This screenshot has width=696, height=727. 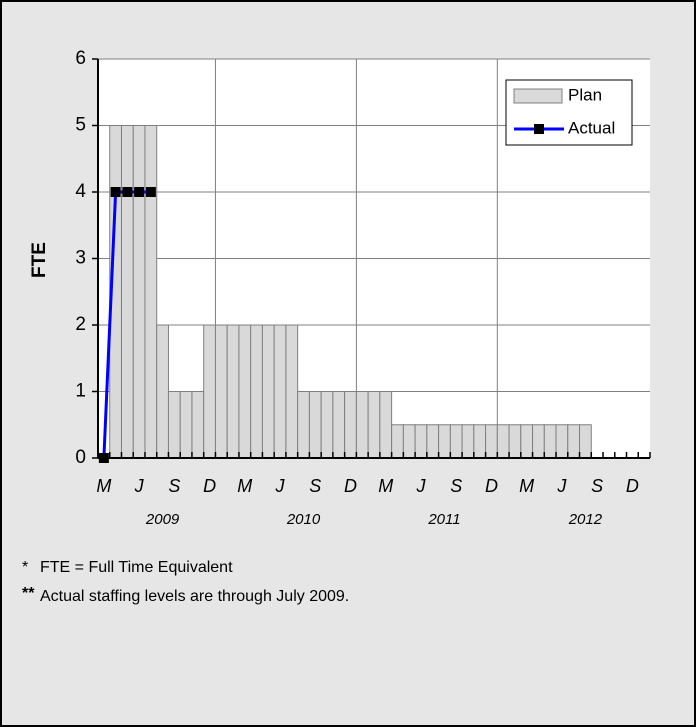 I want to click on y-tick-label: 5, so click(x=80, y=125).